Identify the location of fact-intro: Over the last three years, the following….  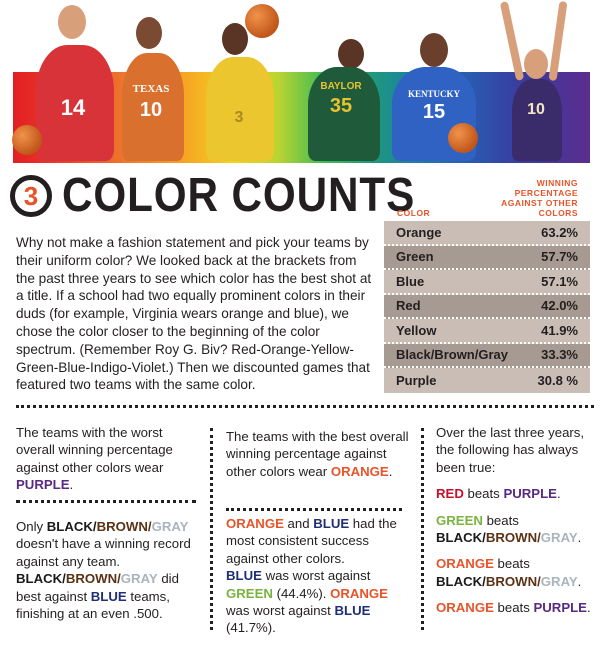
(510, 450).